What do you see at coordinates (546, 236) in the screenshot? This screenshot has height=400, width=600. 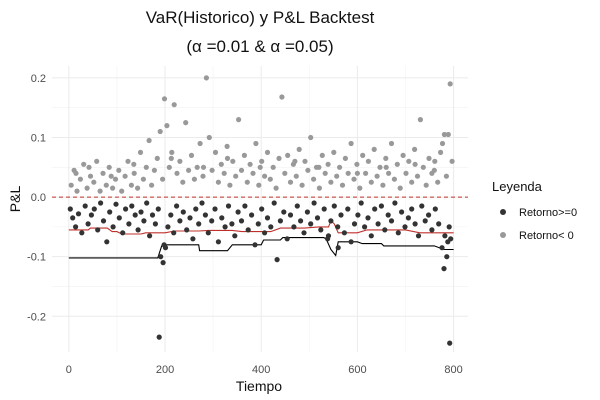 I see `legend-label-retorno-neg: Retorno< 0` at bounding box center [546, 236].